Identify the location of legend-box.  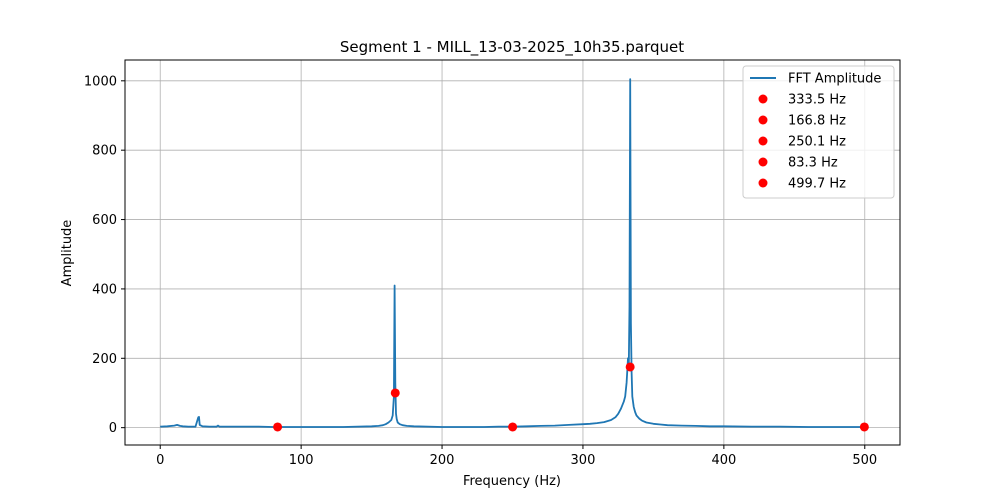
(818, 132).